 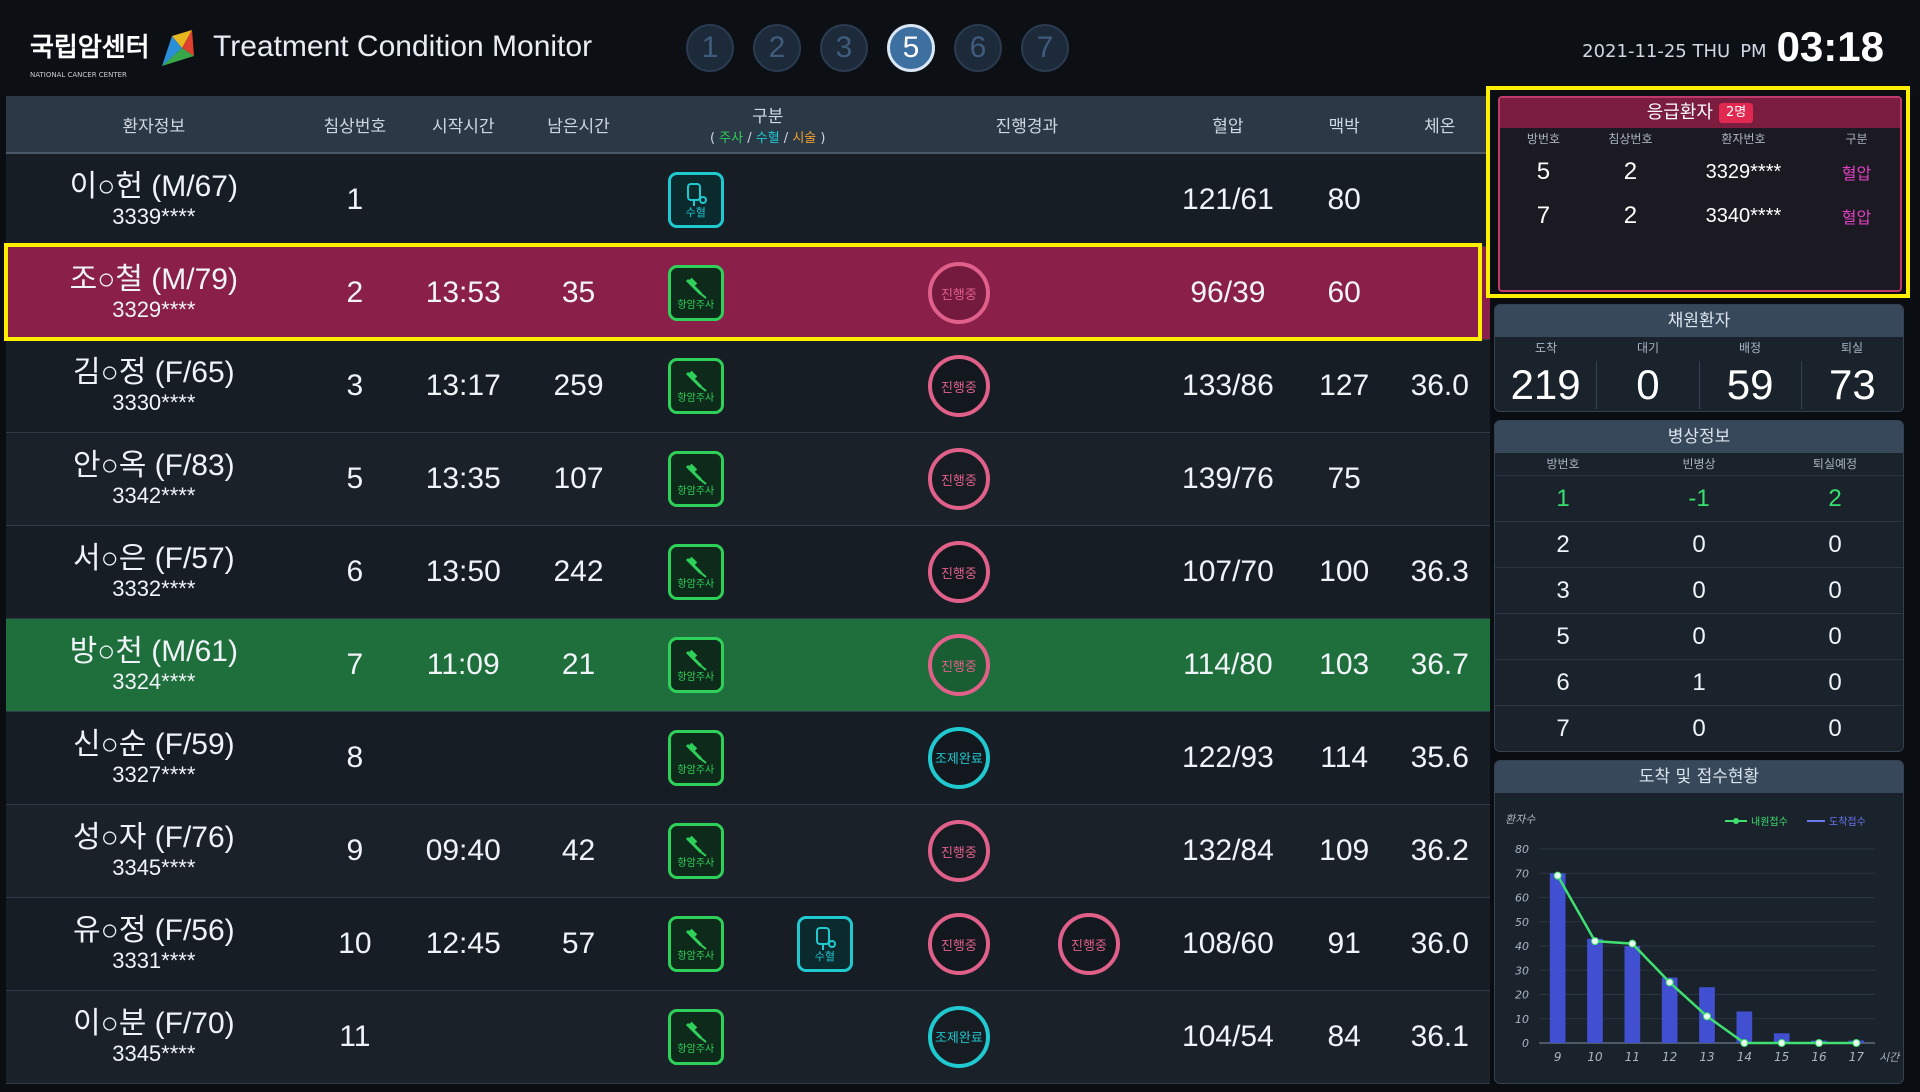 I want to click on patient-name: 신○순 (F/59), so click(x=153, y=744).